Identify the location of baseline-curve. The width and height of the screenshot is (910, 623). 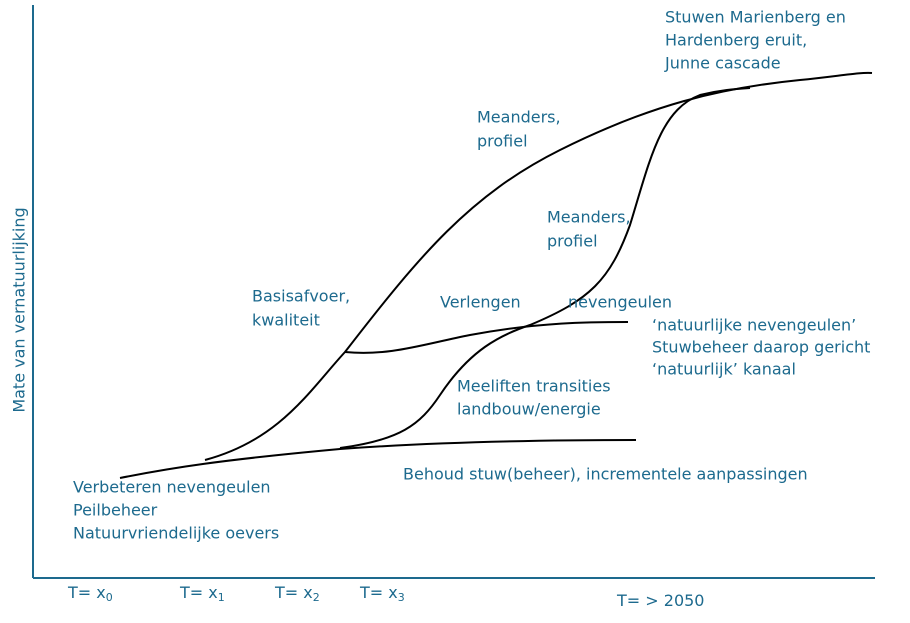
(378, 459).